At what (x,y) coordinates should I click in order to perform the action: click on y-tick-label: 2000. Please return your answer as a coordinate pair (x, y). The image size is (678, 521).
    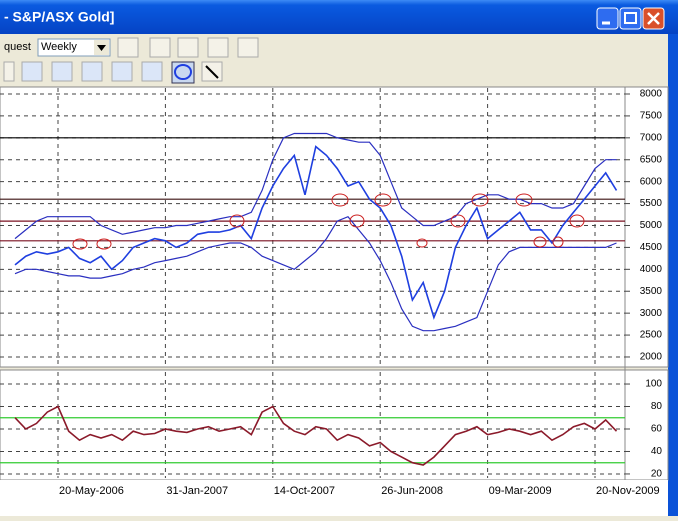
    Looking at the image, I should click on (651, 357).